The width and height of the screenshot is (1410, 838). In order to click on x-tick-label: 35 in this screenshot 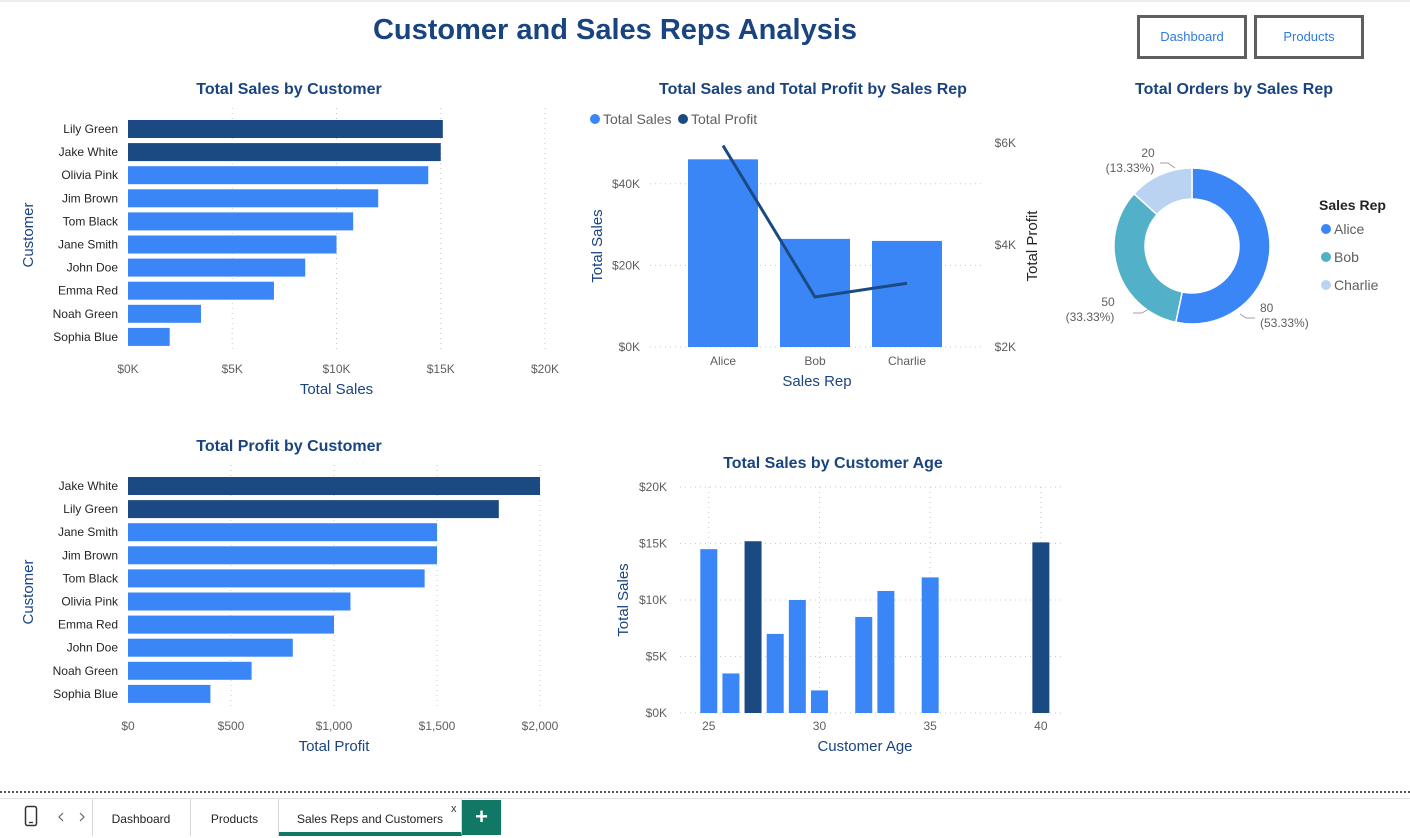, I will do `click(930, 726)`.